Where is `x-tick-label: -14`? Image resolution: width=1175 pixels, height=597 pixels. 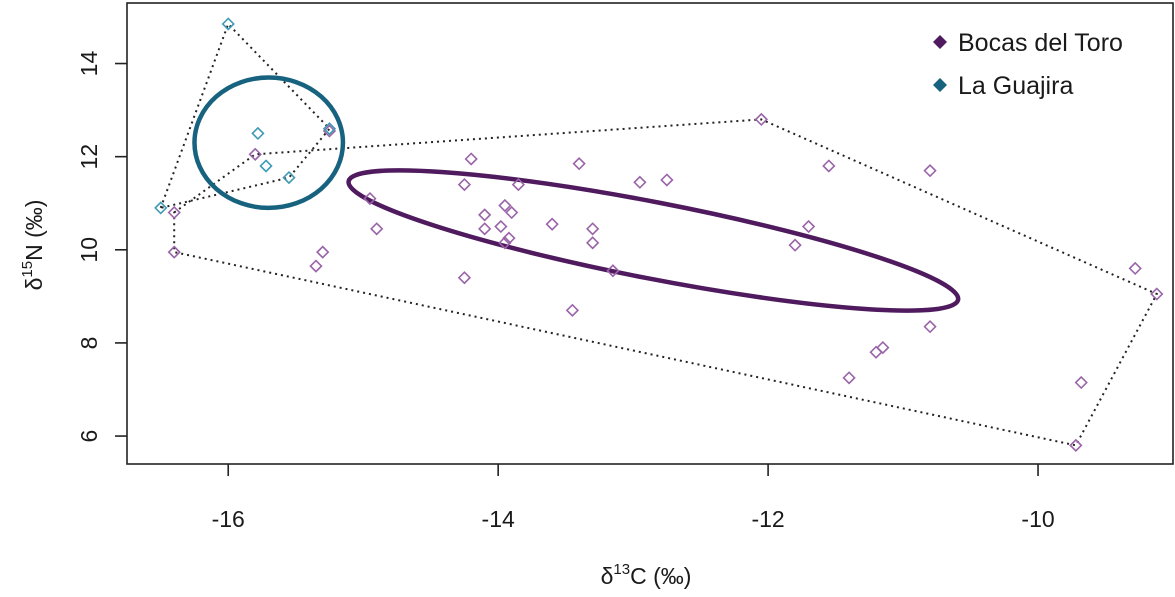
x-tick-label: -14 is located at coordinates (498, 519).